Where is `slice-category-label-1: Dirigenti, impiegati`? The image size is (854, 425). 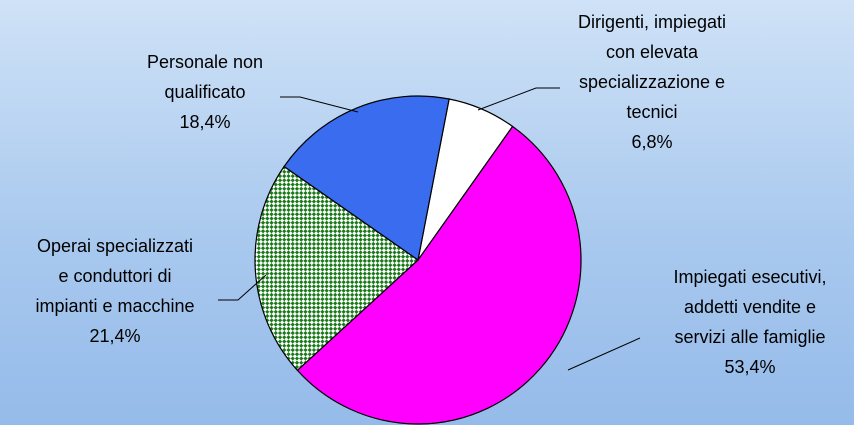
slice-category-label-1: Dirigenti, impiegati is located at coordinates (652, 22).